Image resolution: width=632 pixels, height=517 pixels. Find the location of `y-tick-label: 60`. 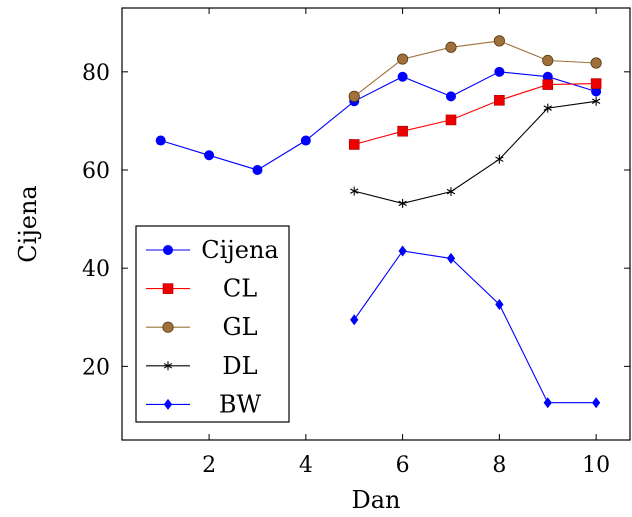

y-tick-label: 60 is located at coordinates (96, 171).